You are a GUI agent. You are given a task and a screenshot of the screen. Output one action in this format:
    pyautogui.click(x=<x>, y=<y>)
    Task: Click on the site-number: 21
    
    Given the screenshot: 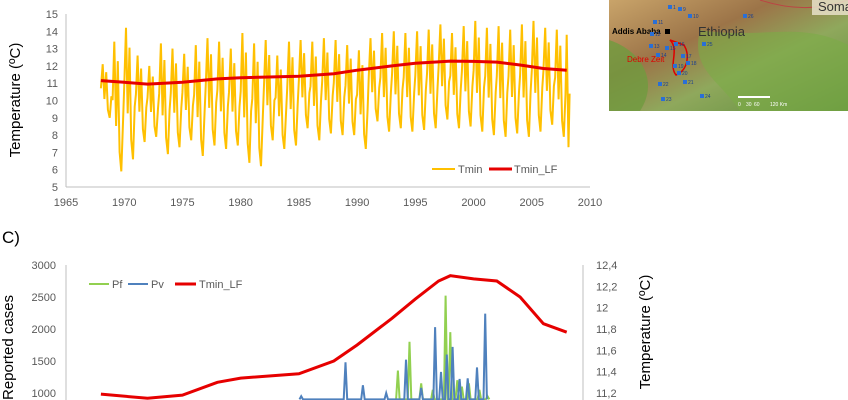 What is the action you would take?
    pyautogui.click(x=691, y=83)
    